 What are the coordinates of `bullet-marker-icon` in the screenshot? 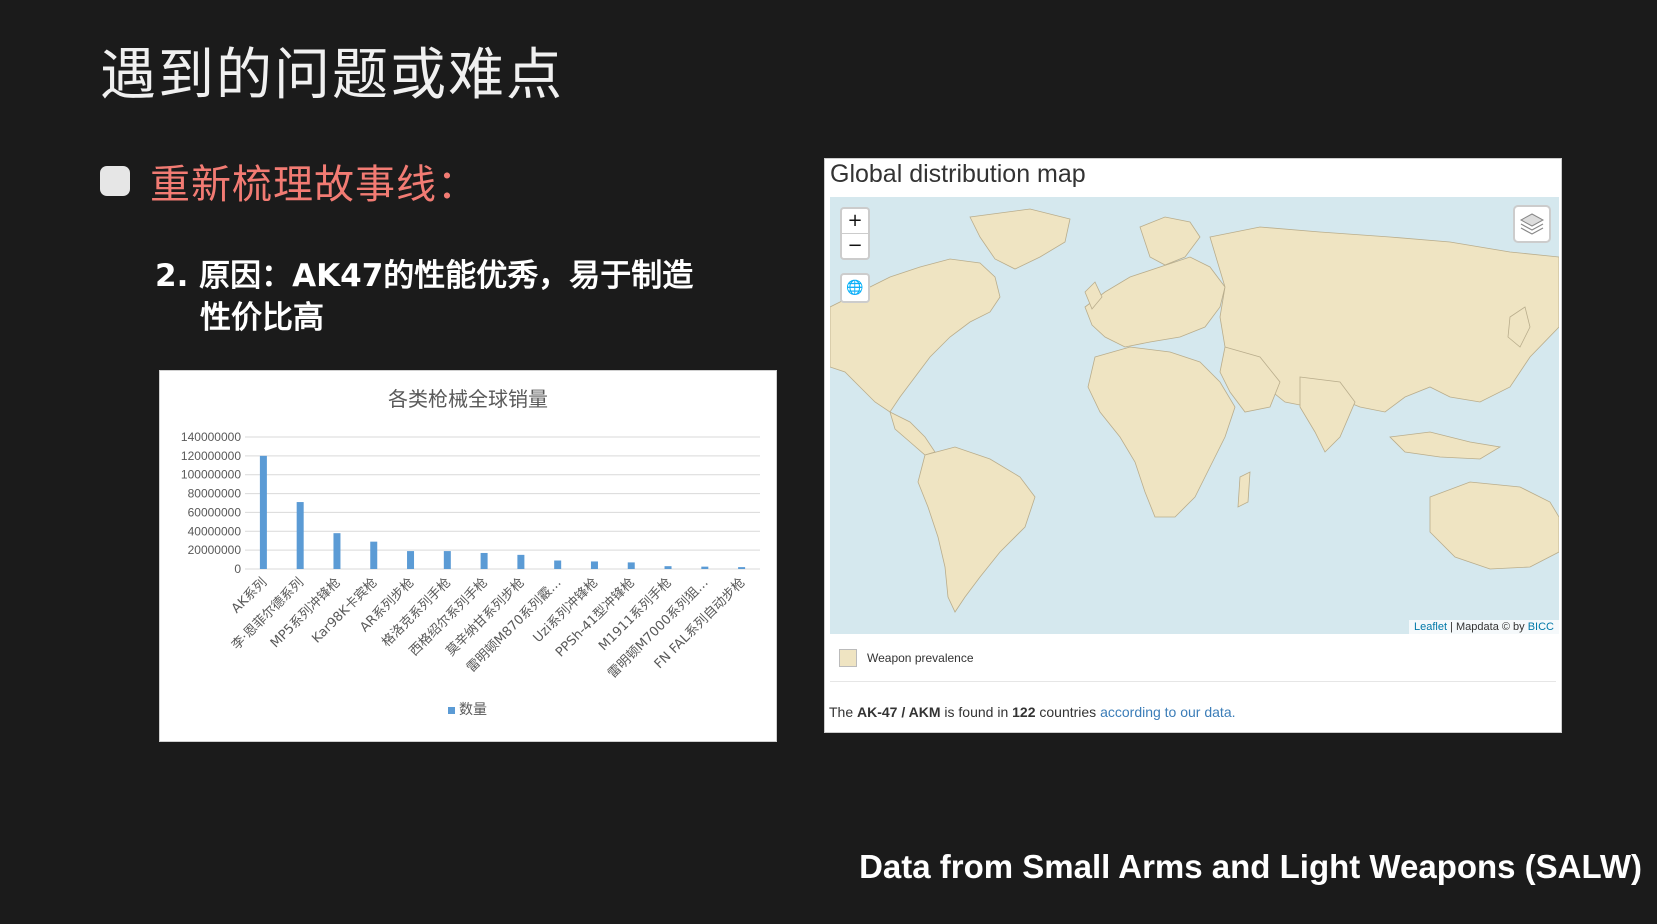 It's located at (115, 181).